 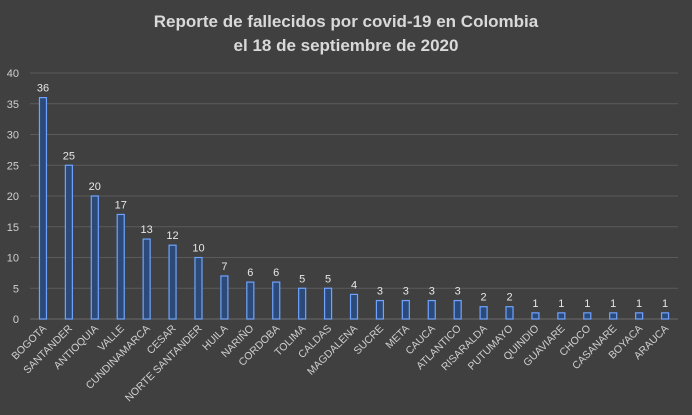 What do you see at coordinates (535, 316) in the screenshot?
I see `bar-quindio` at bounding box center [535, 316].